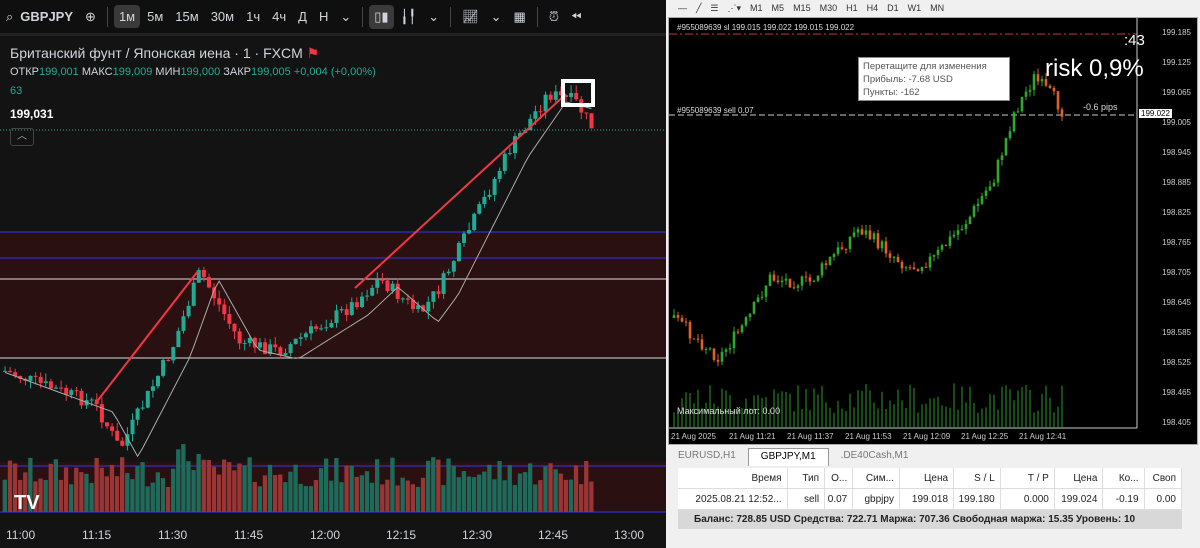 This screenshot has width=1200, height=548. I want to click on tf-m15: M15, so click(802, 8).